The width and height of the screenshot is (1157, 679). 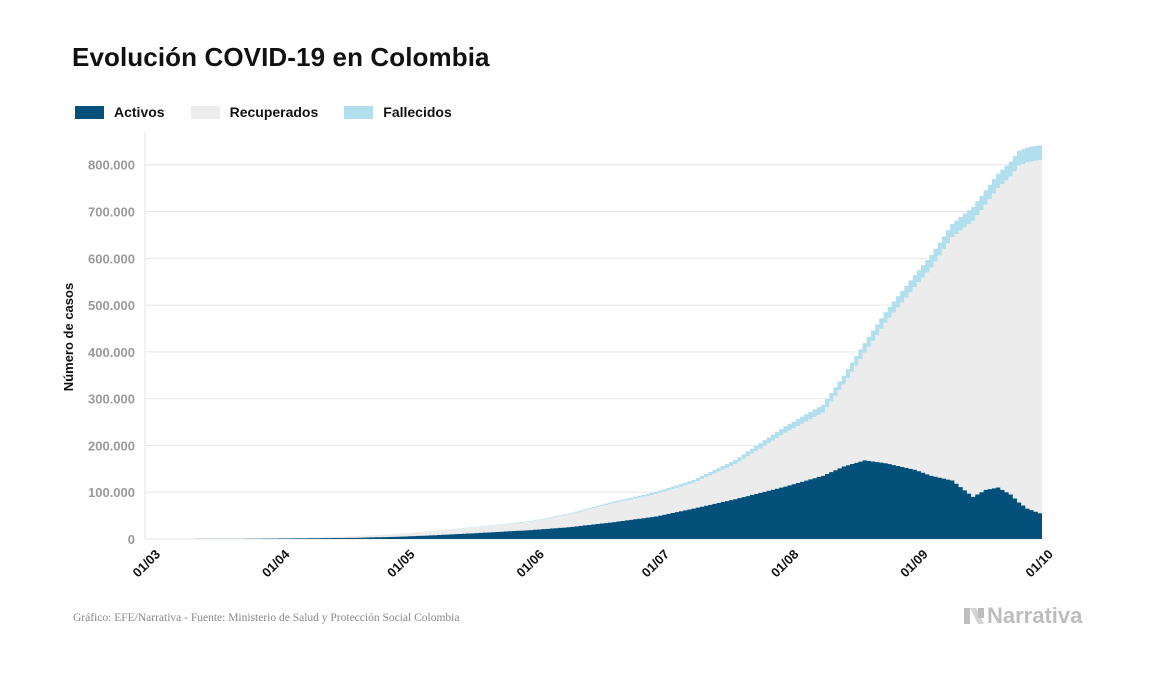 I want to click on y-tick-label: 600.000, so click(x=111, y=258).